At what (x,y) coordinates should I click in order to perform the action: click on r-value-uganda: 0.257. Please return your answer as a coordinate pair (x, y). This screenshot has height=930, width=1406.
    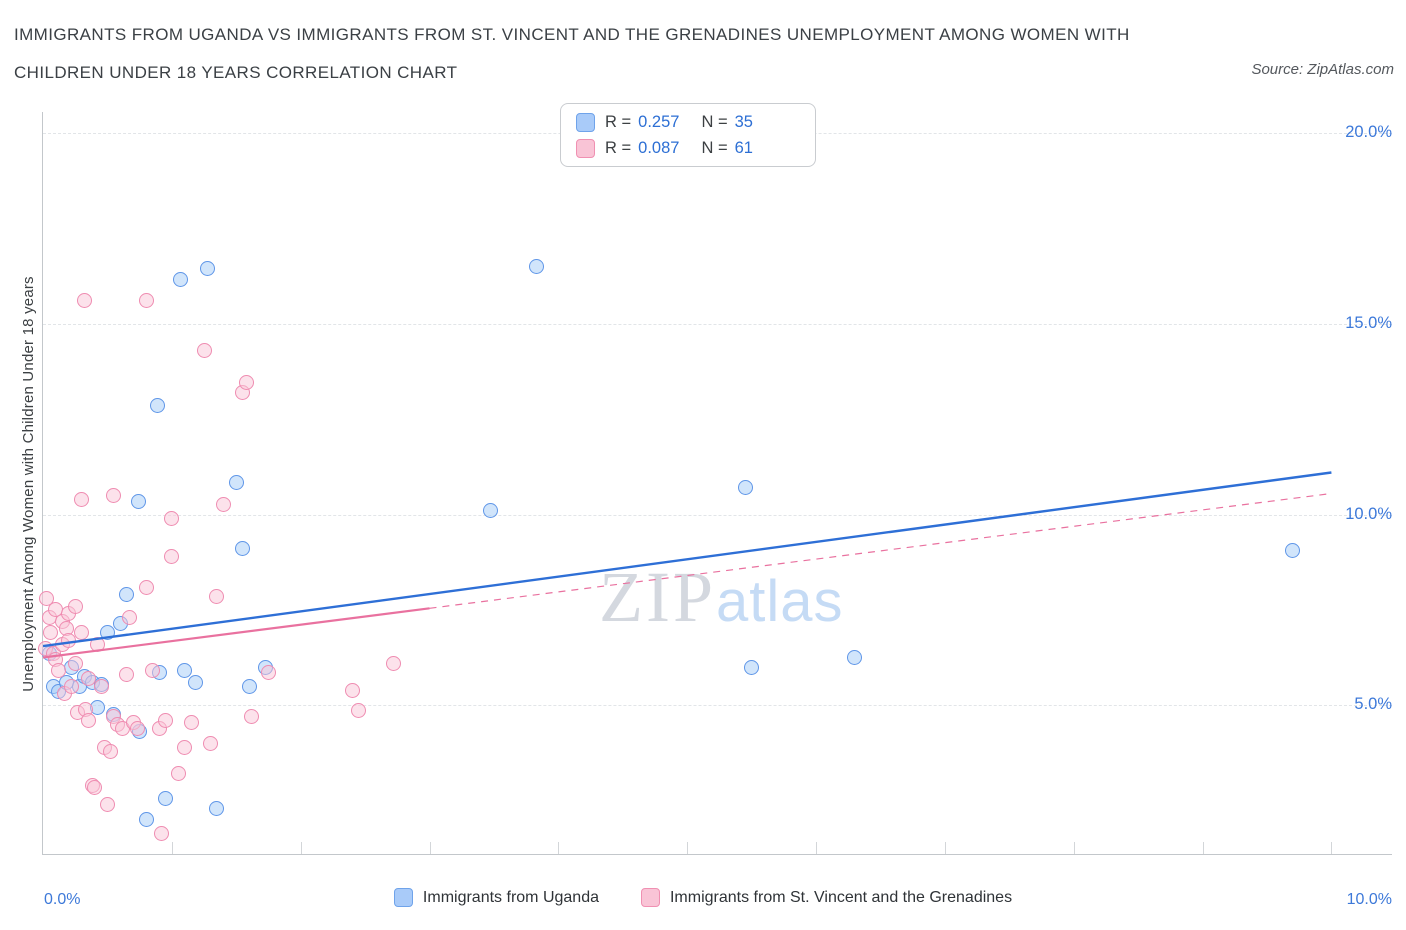
    Looking at the image, I should click on (659, 121).